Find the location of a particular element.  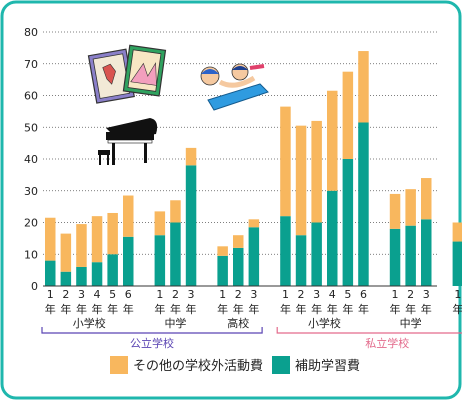

legend-label-other-activities: その他の学校外活動費 is located at coordinates (198, 366).